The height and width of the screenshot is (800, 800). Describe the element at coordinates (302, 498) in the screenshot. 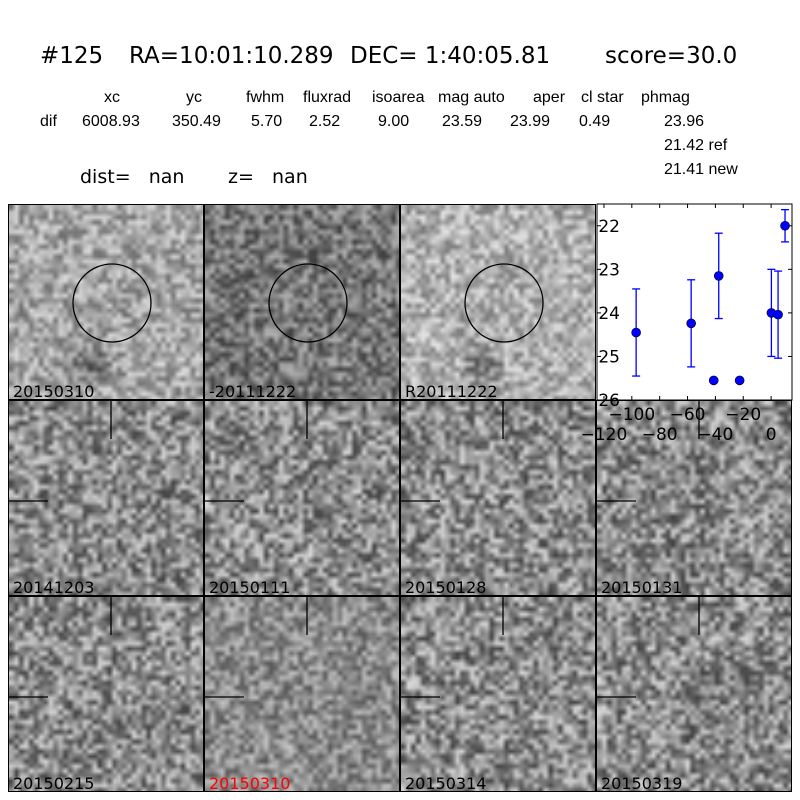

I see `stamp-epoch: 20150111` at that location.